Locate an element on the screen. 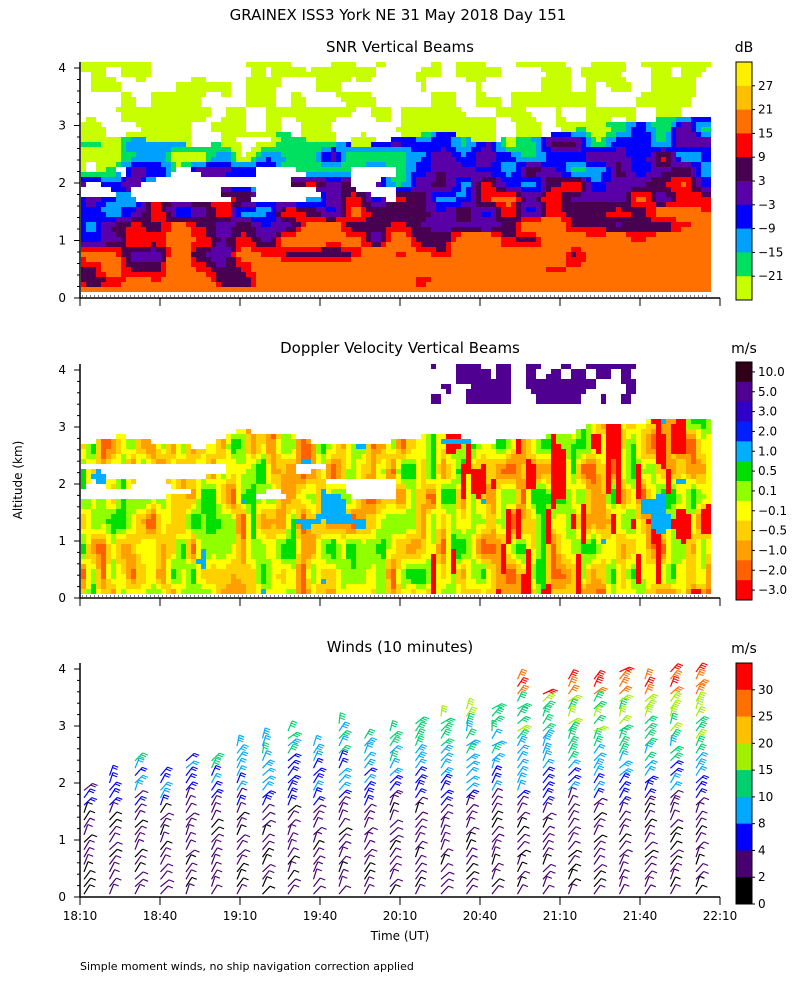 This screenshot has height=1000, width=800. y-tick-label: 4 is located at coordinates (62, 68).